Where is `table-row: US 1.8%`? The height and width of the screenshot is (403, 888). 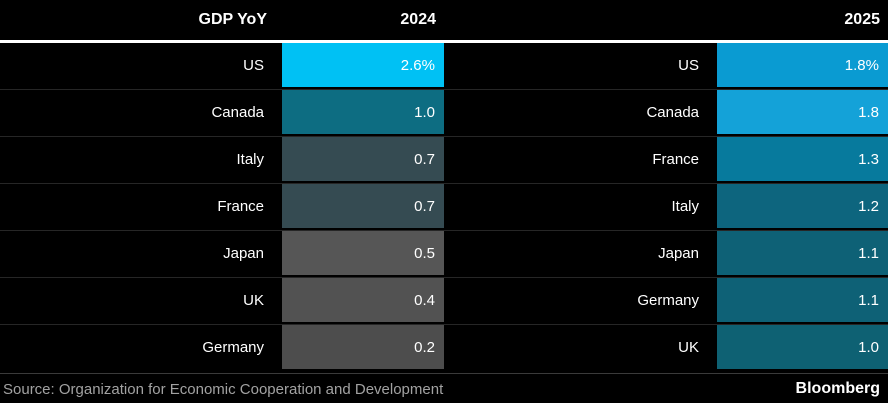 table-row: US 1.8% is located at coordinates (666, 65).